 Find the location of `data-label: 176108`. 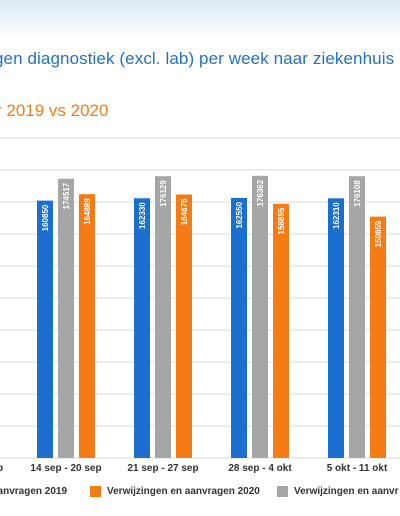

data-label: 176108 is located at coordinates (357, 193).